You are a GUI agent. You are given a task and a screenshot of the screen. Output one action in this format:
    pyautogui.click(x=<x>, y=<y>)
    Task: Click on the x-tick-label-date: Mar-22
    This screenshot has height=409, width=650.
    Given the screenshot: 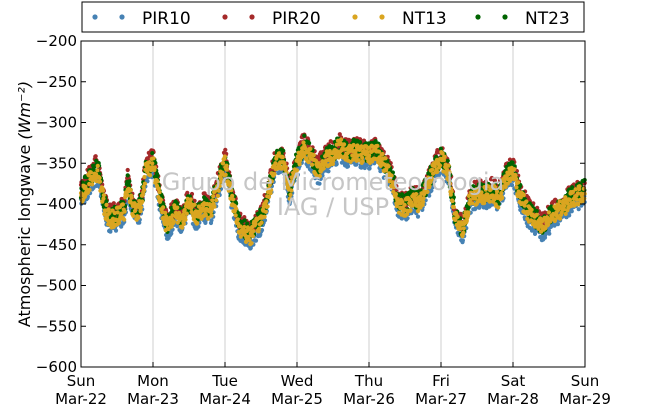 What is the action you would take?
    pyautogui.click(x=81, y=399)
    